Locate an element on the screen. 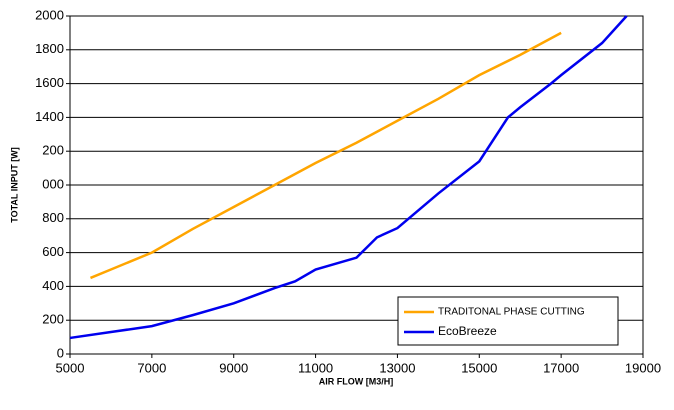 The width and height of the screenshot is (674, 410). y-tick-label: 2000 is located at coordinates (49, 14).